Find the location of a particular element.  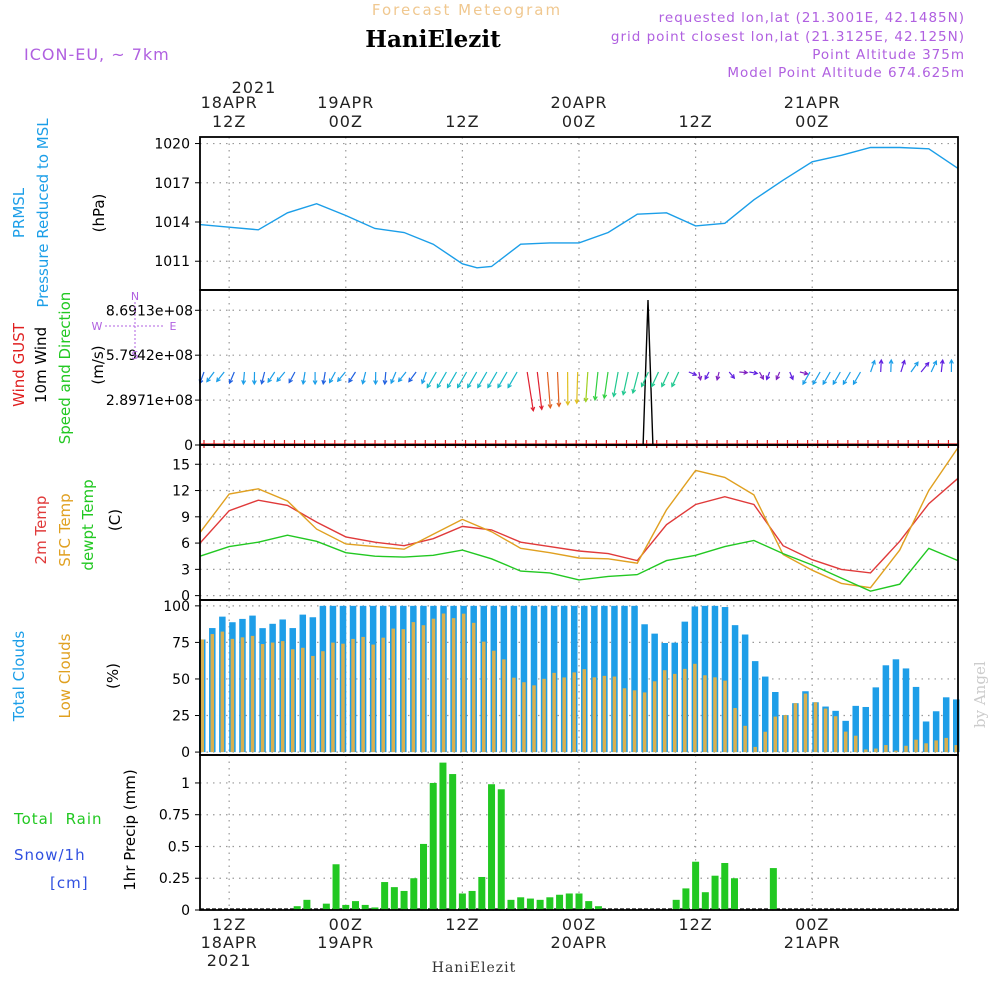

y-tick-label: 0.75 is located at coordinates (174, 816).